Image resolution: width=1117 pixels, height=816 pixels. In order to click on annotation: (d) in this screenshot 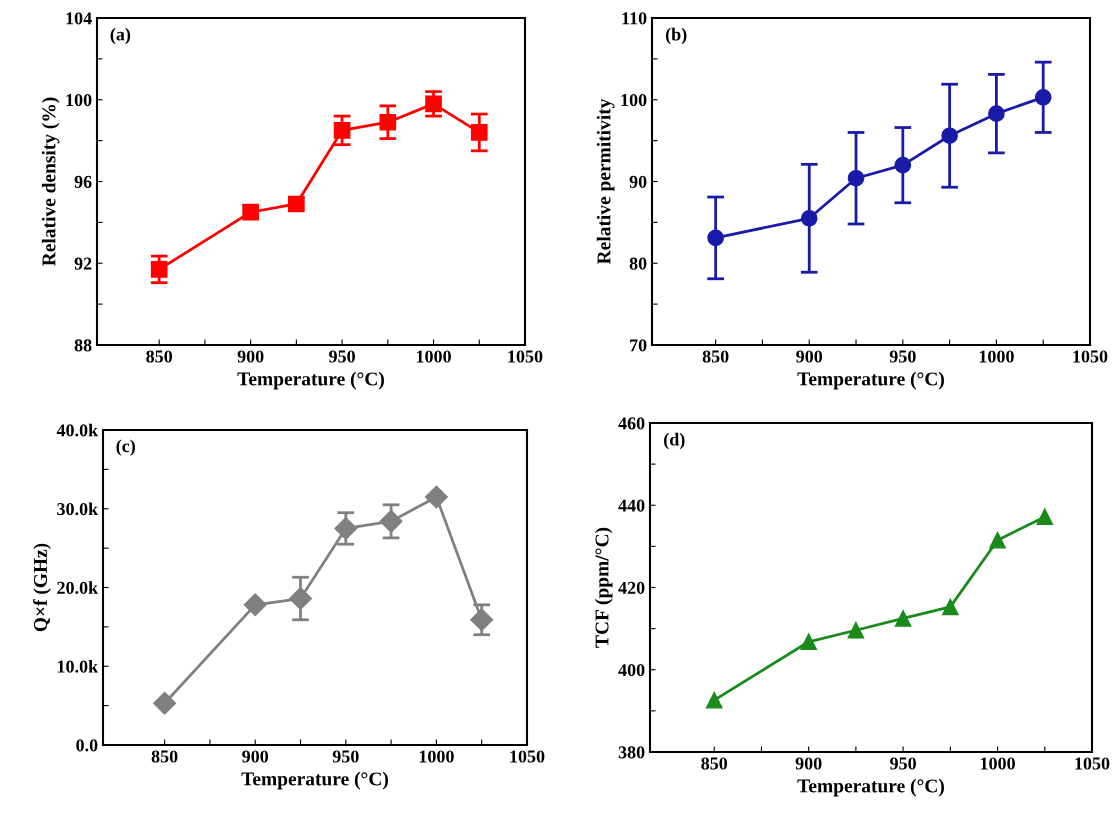, I will do `click(674, 441)`.